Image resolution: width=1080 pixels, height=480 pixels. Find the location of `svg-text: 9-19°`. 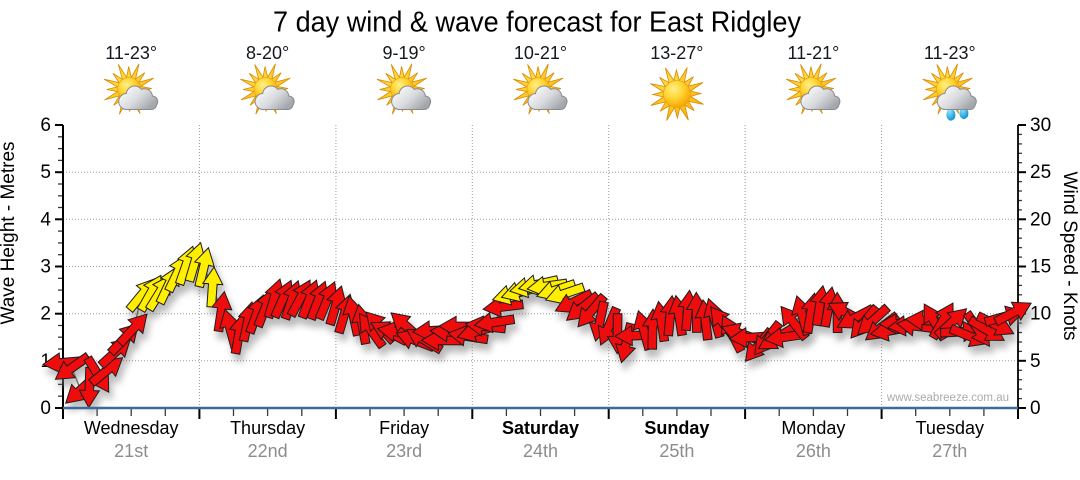

svg-text: 9-19° is located at coordinates (403, 53).